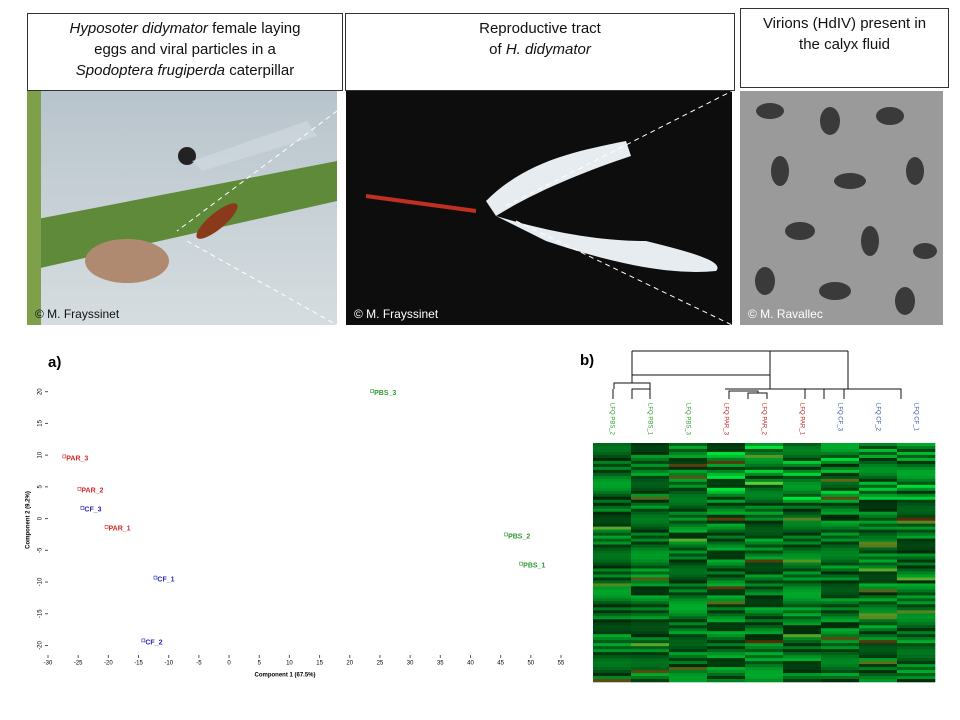  Describe the element at coordinates (77, 314) in the screenshot. I see `photo-credit: © M. Frayssinet` at that location.